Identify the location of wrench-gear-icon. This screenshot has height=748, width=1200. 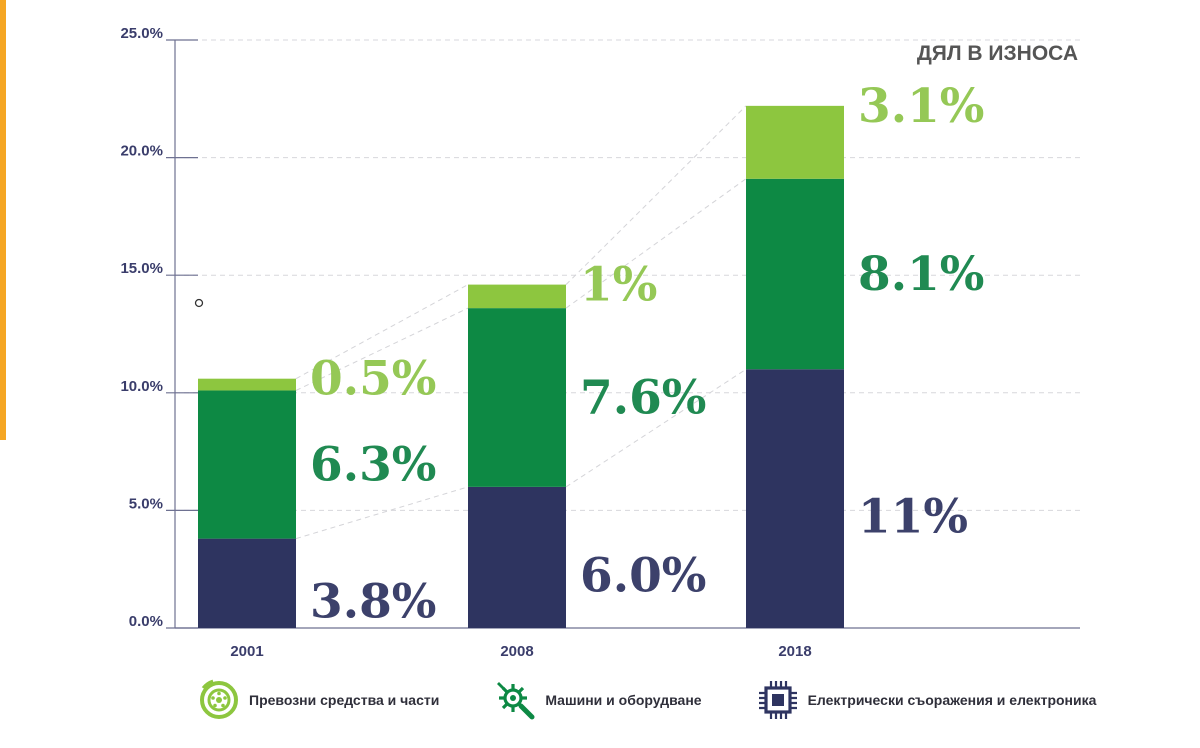
(516, 701).